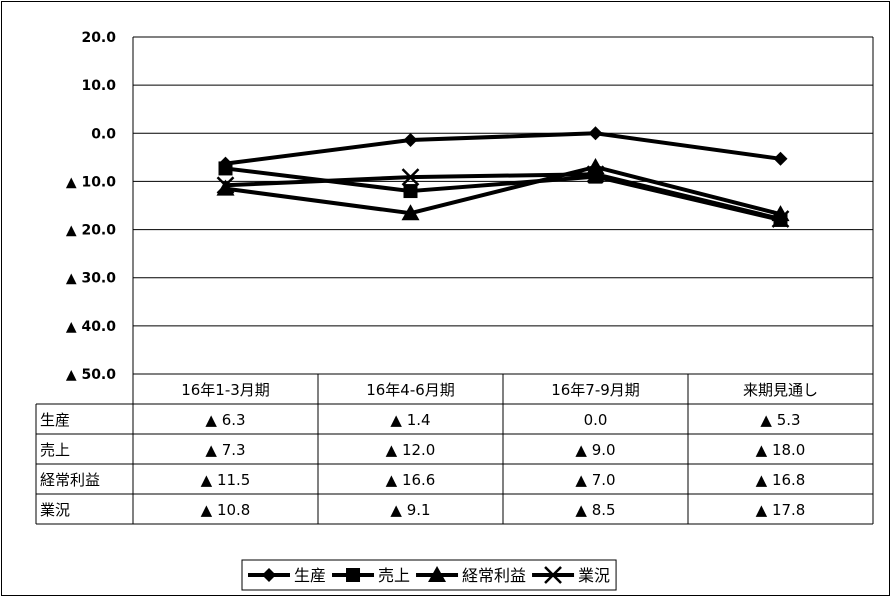 The width and height of the screenshot is (893, 599). Describe the element at coordinates (225, 450) in the screenshot. I see `data-label: ▲ 7.3` at that location.